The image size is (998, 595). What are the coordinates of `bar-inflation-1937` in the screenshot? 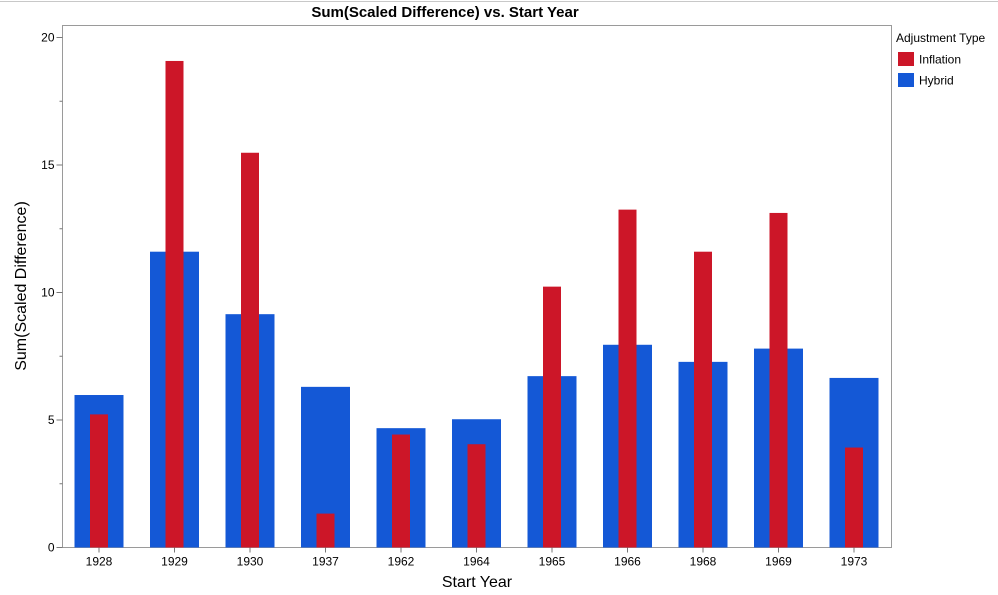 It's located at (325, 530).